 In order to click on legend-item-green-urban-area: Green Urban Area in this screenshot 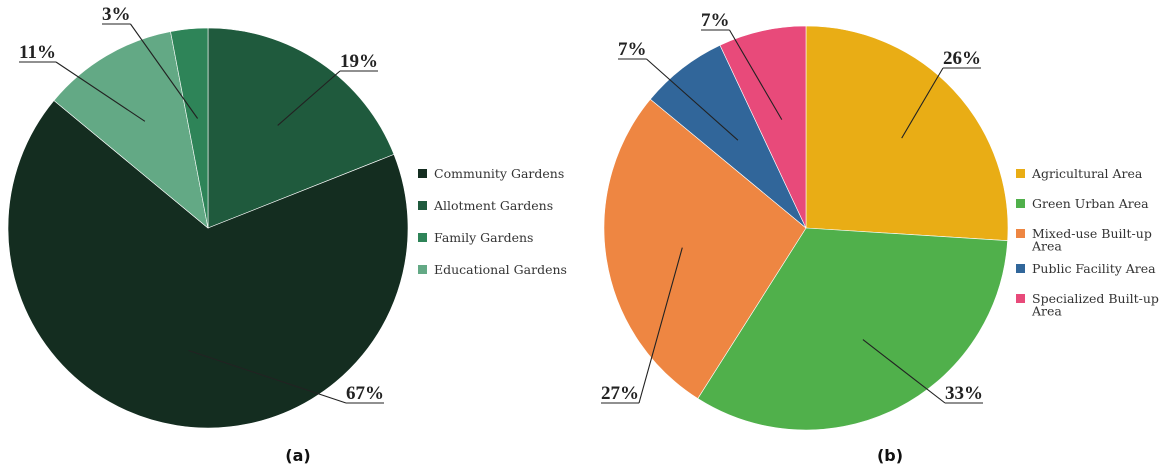, I will do `click(1082, 203)`.